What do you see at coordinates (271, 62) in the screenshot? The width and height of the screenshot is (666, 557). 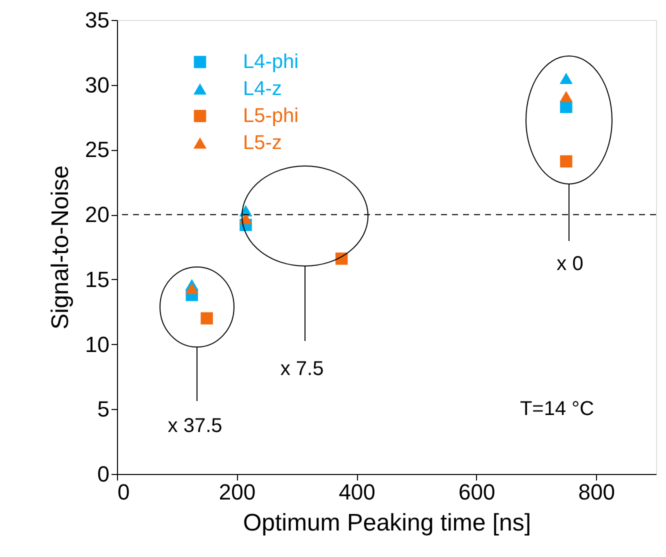 I see `legend-label: L4-phi` at bounding box center [271, 62].